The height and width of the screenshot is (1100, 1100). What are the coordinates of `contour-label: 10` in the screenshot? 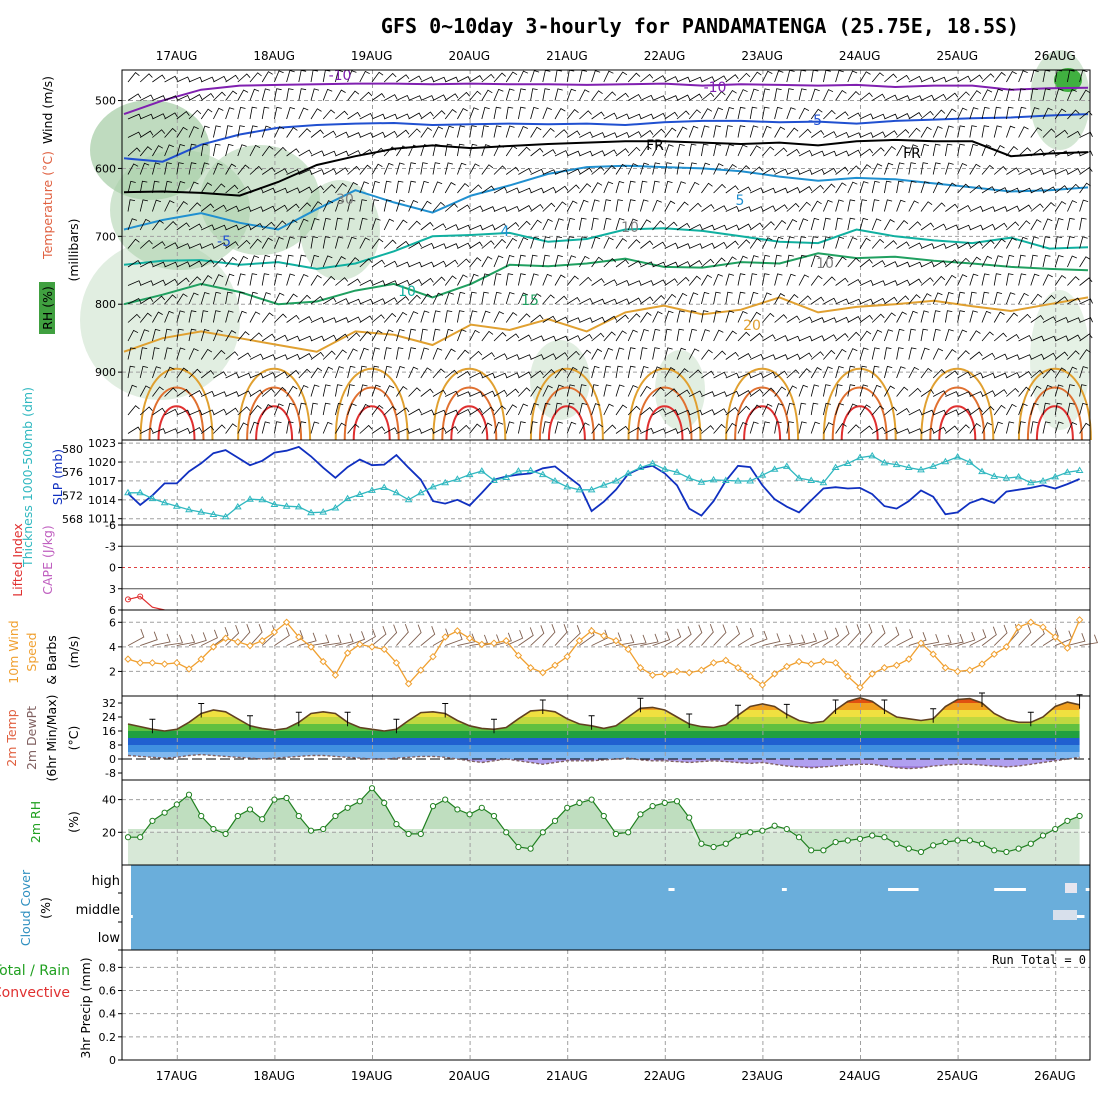 It's located at (630, 228).